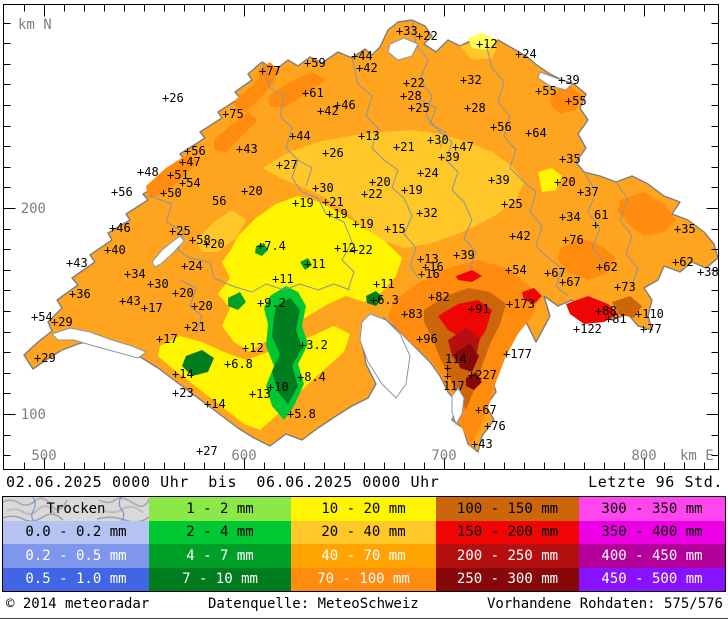  Describe the element at coordinates (606, 311) in the screenshot. I see `station-value: +88` at that location.